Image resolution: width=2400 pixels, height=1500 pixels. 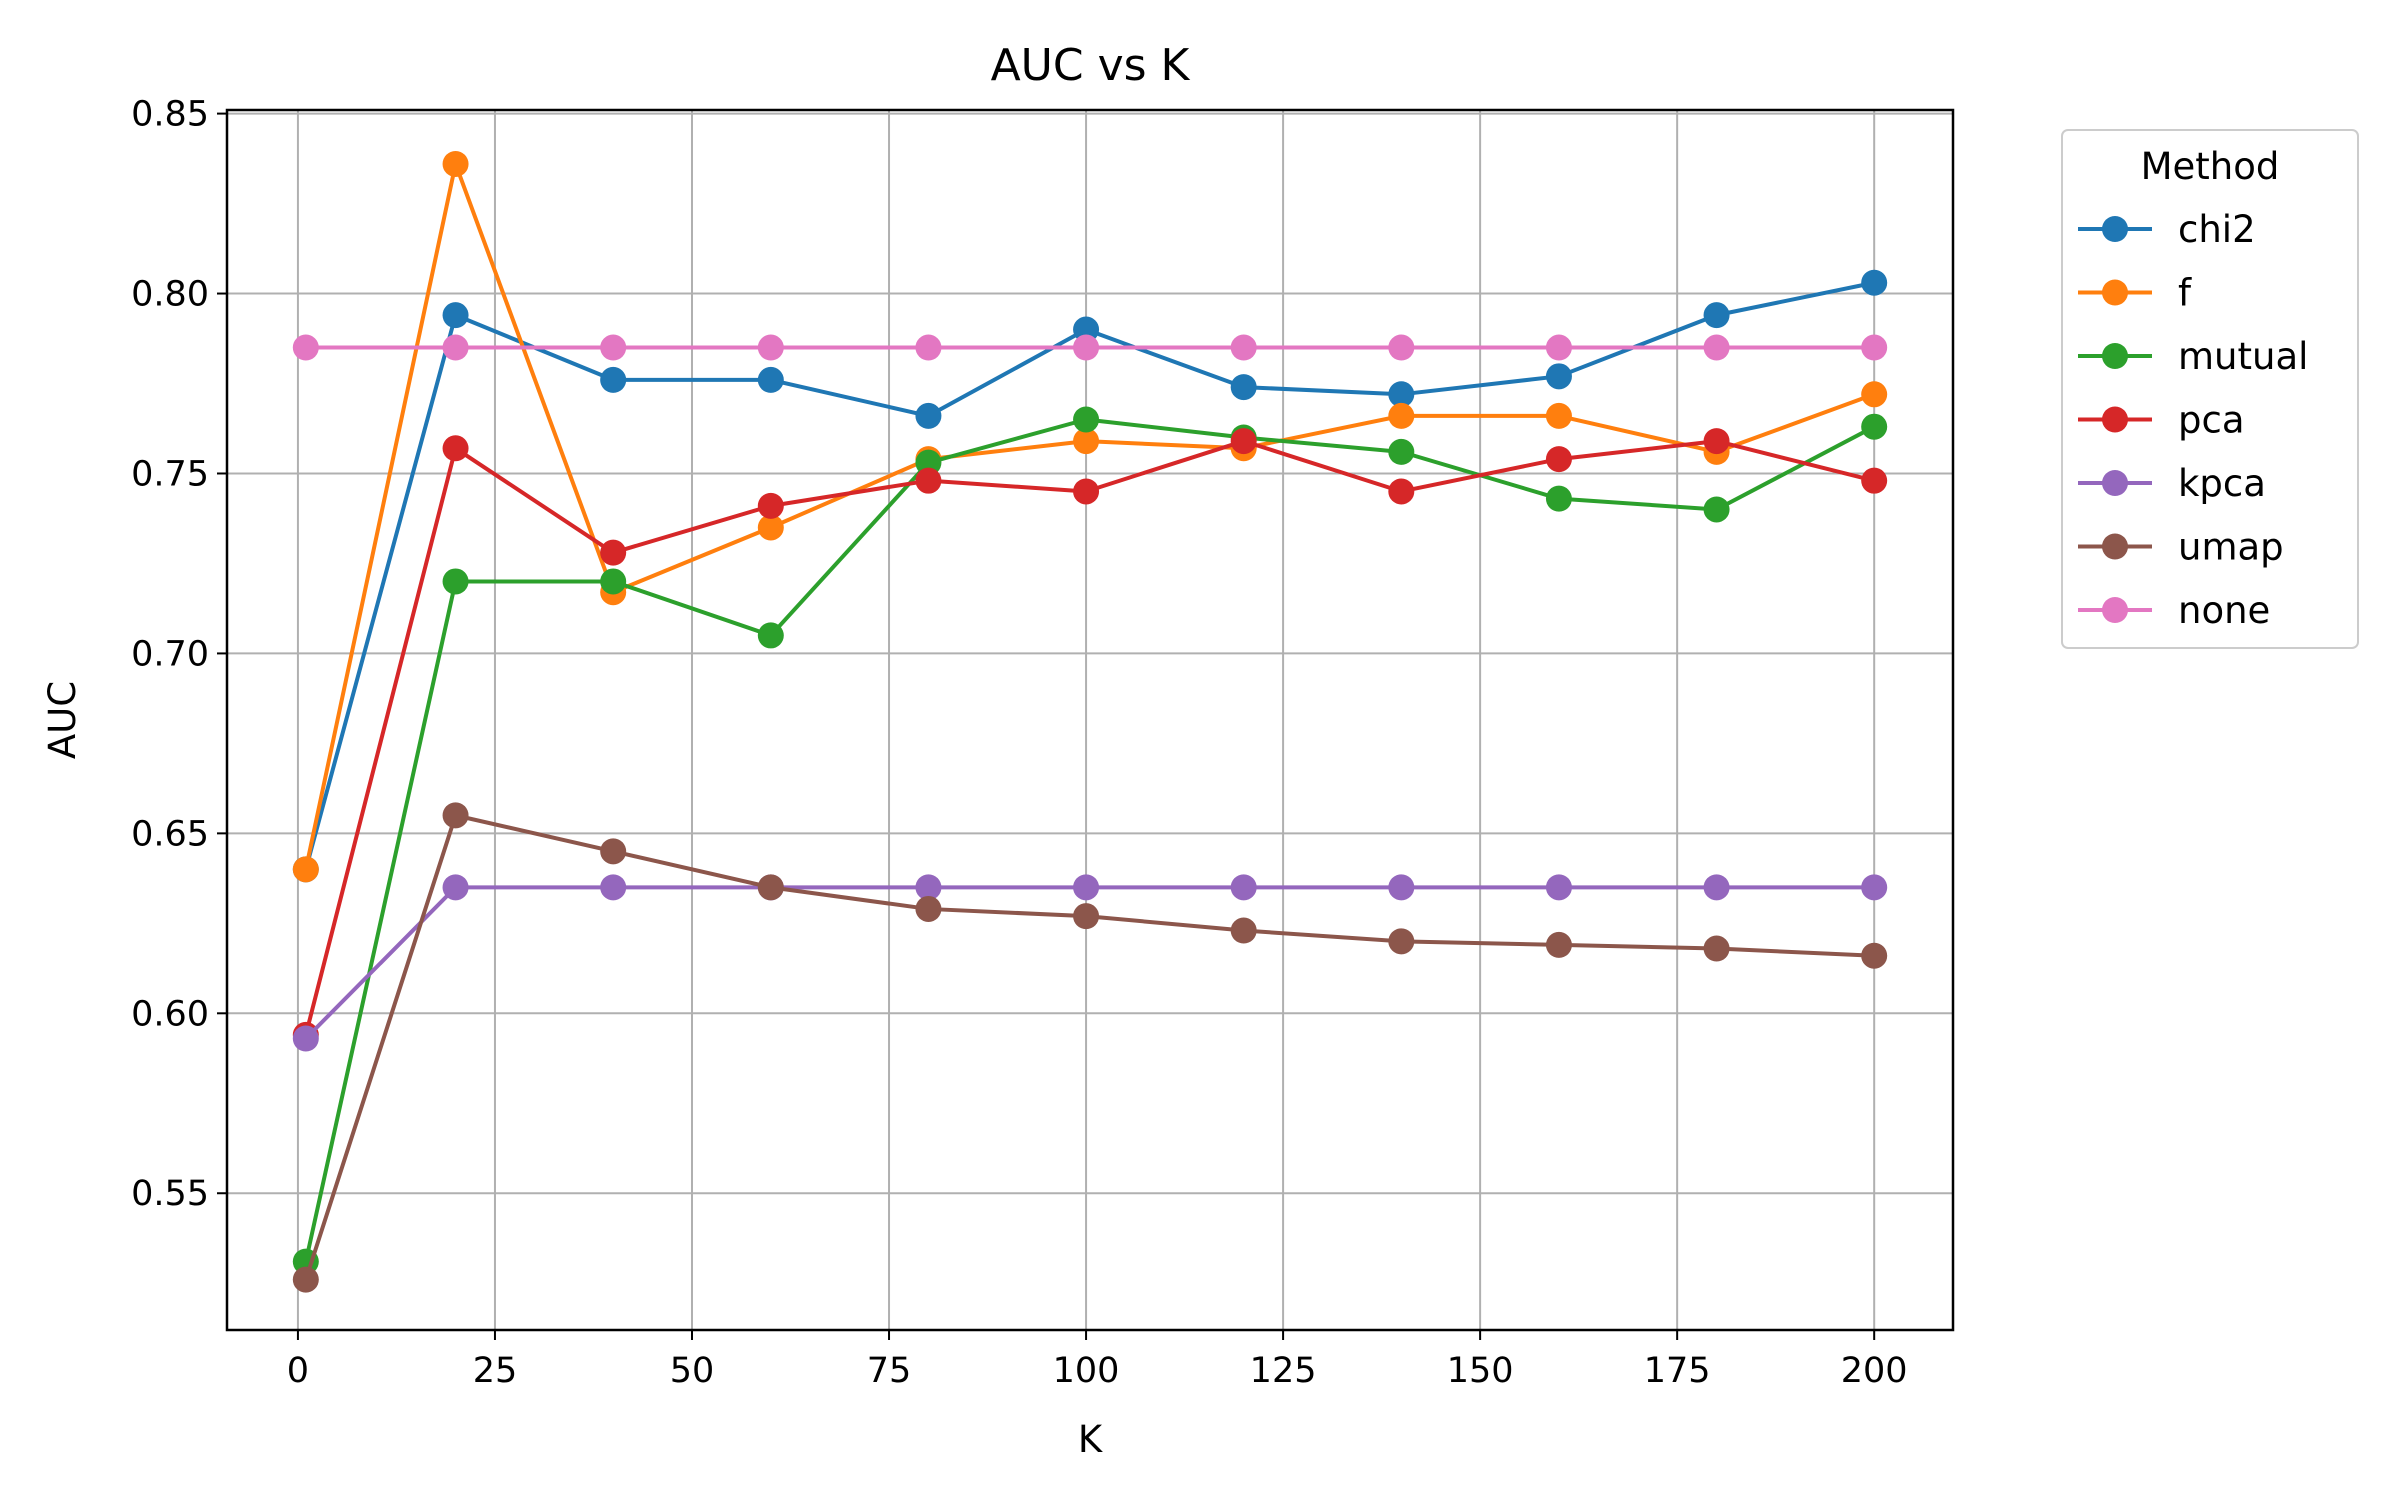 What do you see at coordinates (2167, 229) in the screenshot?
I see `legend-item-chi2: chi2` at bounding box center [2167, 229].